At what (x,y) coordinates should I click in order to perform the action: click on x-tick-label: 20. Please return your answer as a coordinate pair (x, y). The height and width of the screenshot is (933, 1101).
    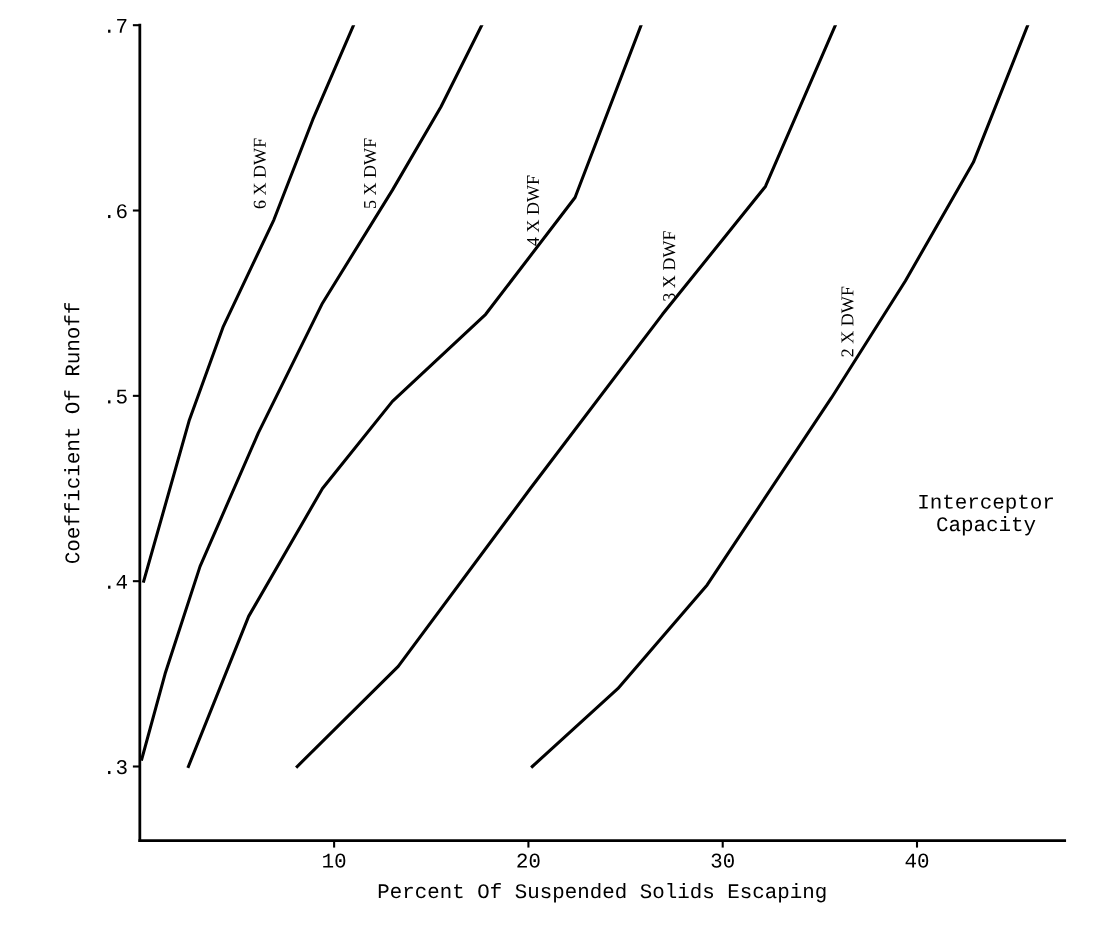
    Looking at the image, I should click on (528, 860).